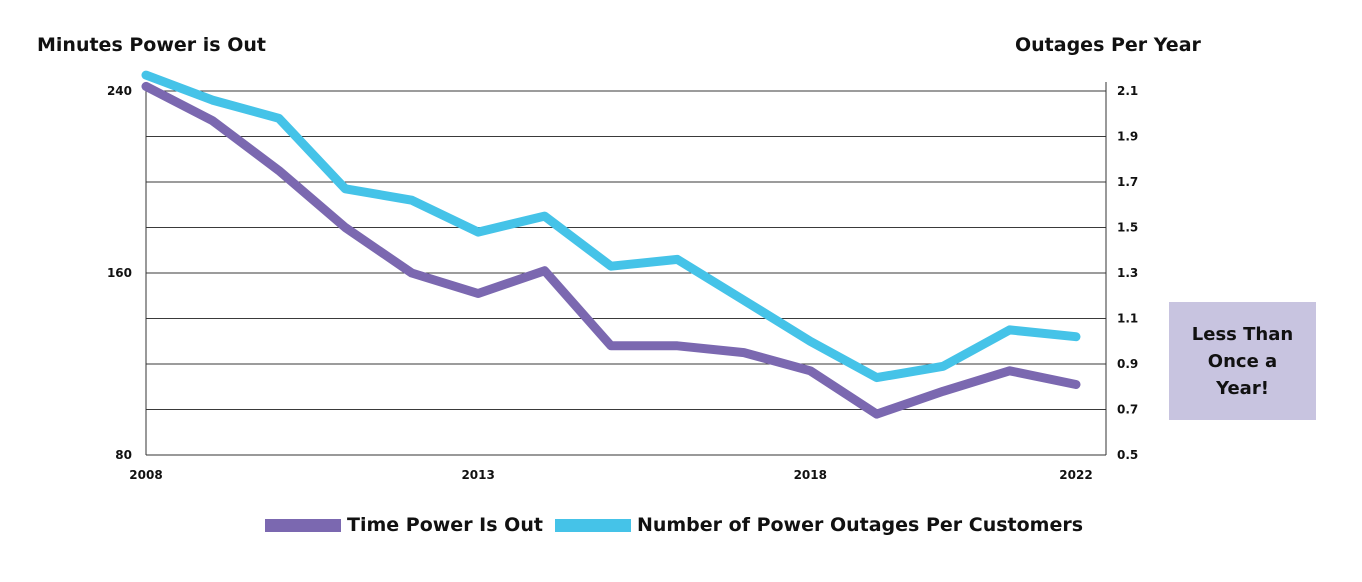 This screenshot has width=1362, height=582. Describe the element at coordinates (592, 525) in the screenshot. I see `legend-swatch-cyan` at that location.